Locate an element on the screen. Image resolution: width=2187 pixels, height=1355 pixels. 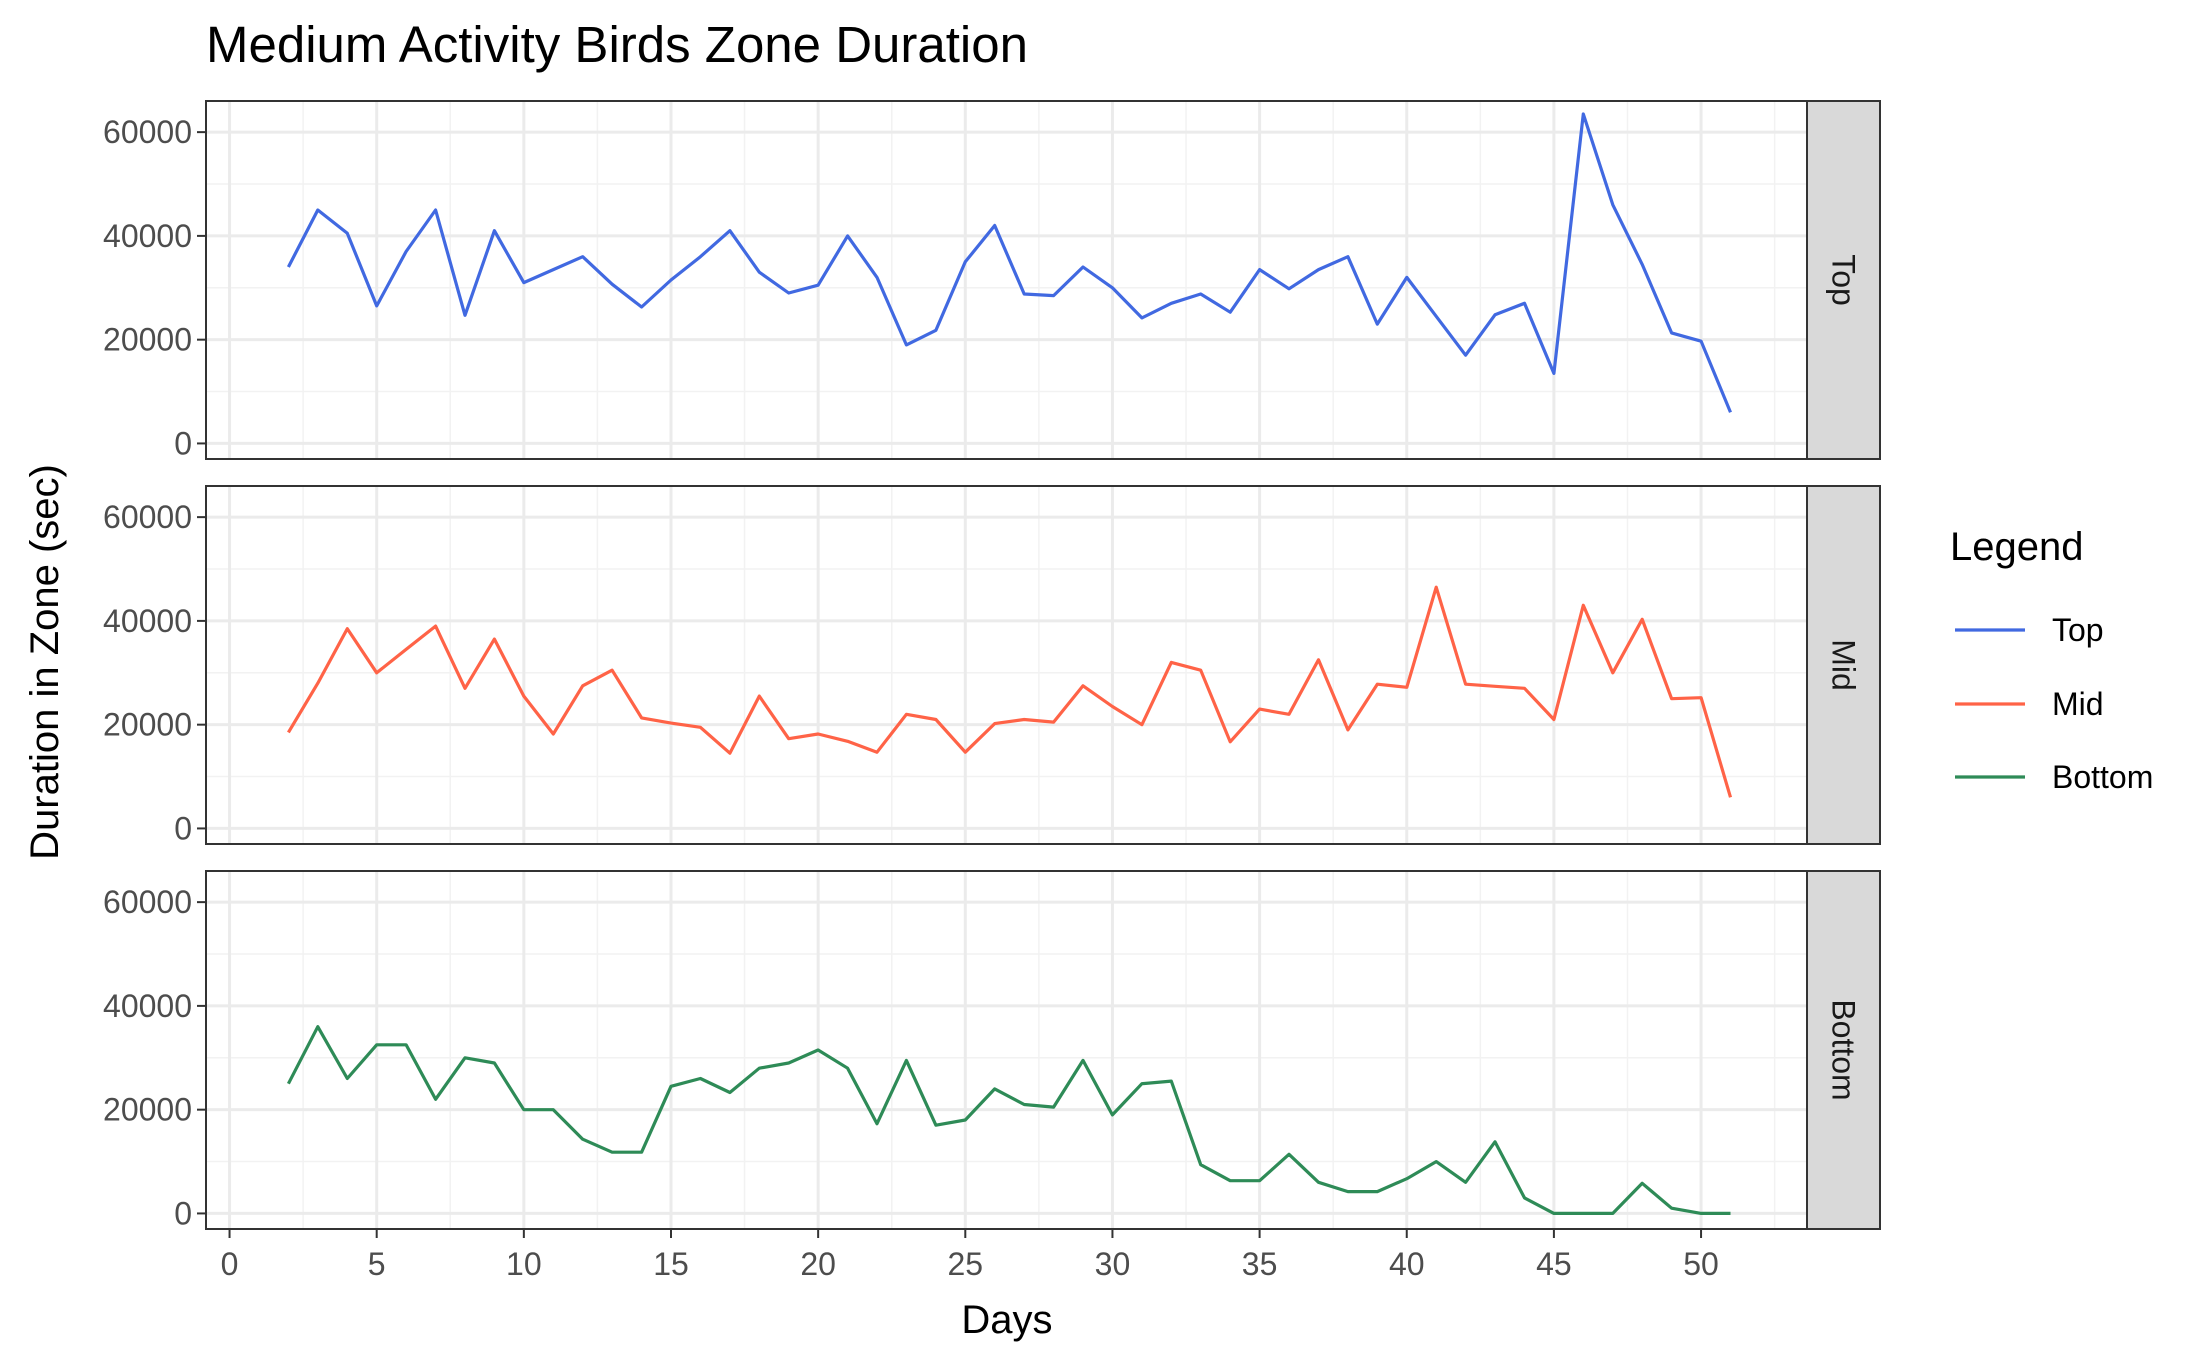
x-tick-label: 10 is located at coordinates (524, 1264).